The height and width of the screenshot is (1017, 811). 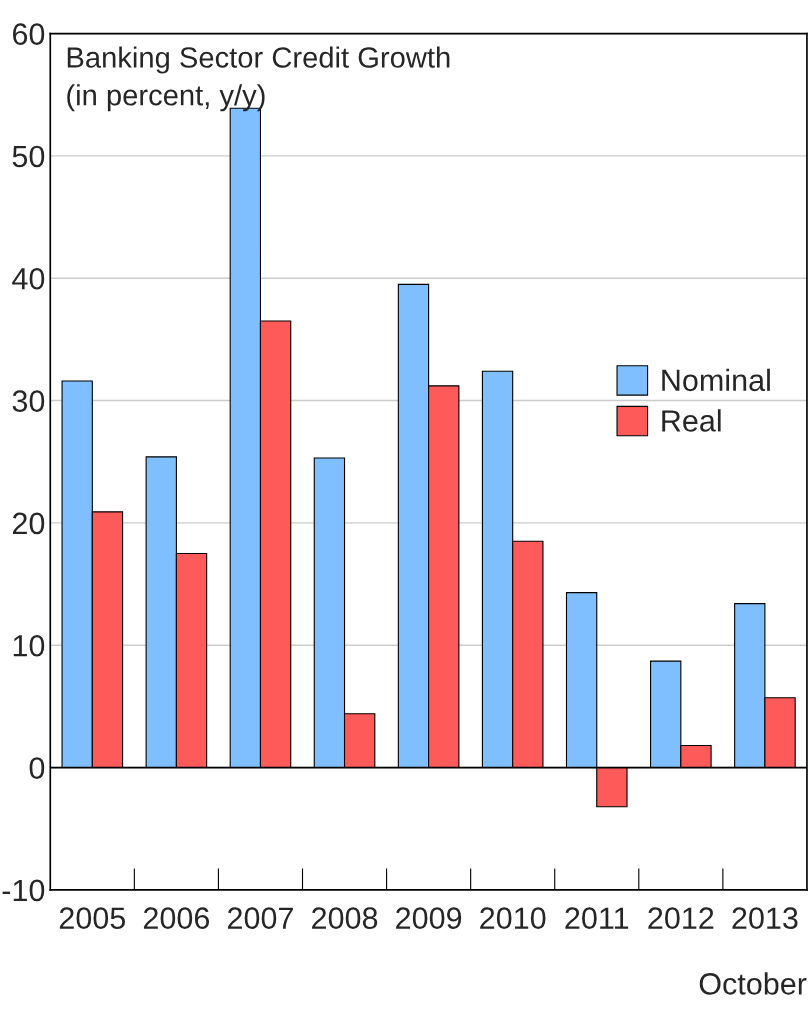 I want to click on y-tick-label: -10, so click(x=23, y=890).